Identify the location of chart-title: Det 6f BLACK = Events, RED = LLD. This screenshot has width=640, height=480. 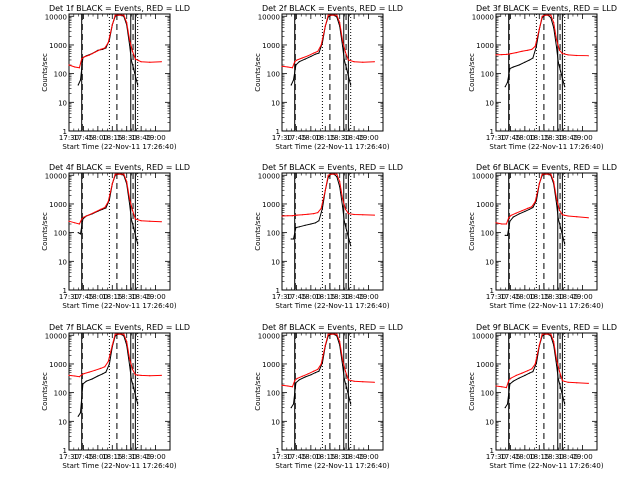
(546, 167).